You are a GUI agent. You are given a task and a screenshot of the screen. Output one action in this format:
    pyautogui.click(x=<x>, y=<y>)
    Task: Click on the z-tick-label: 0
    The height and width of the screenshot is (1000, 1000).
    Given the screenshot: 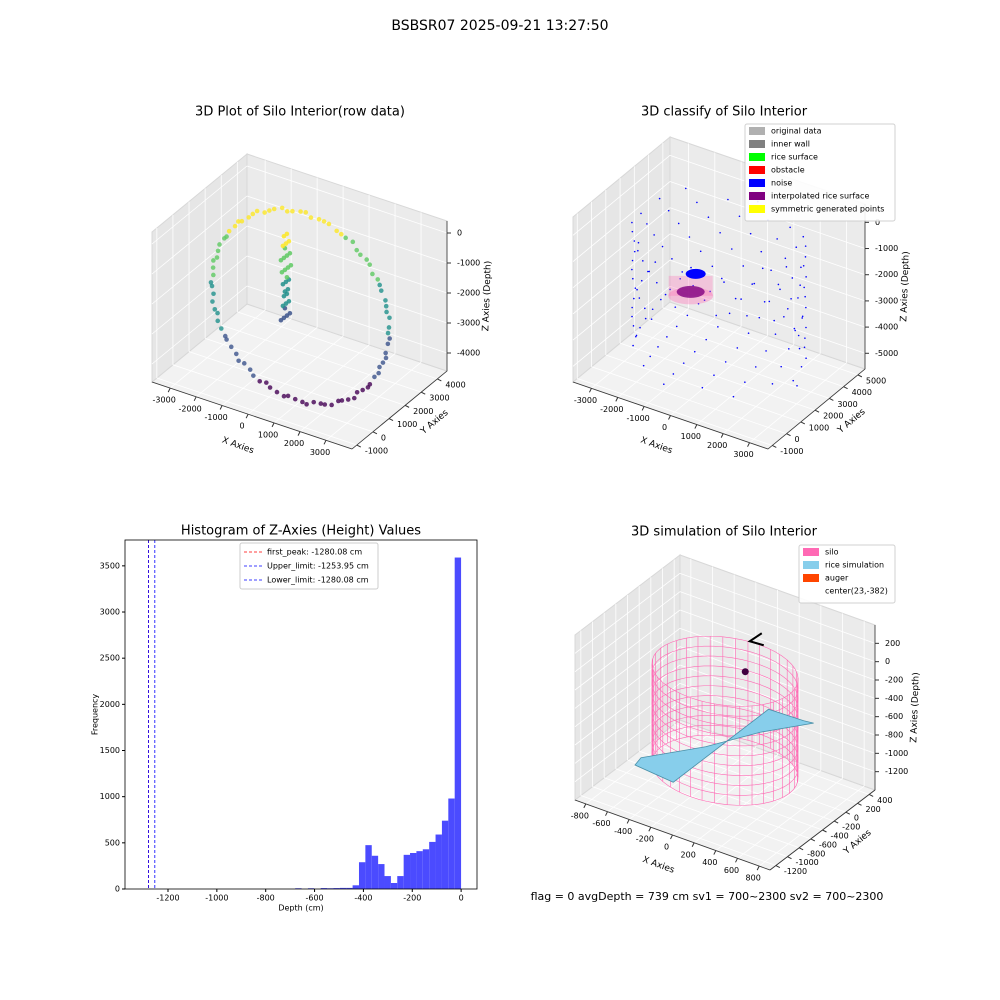 What is the action you would take?
    pyautogui.click(x=877, y=222)
    